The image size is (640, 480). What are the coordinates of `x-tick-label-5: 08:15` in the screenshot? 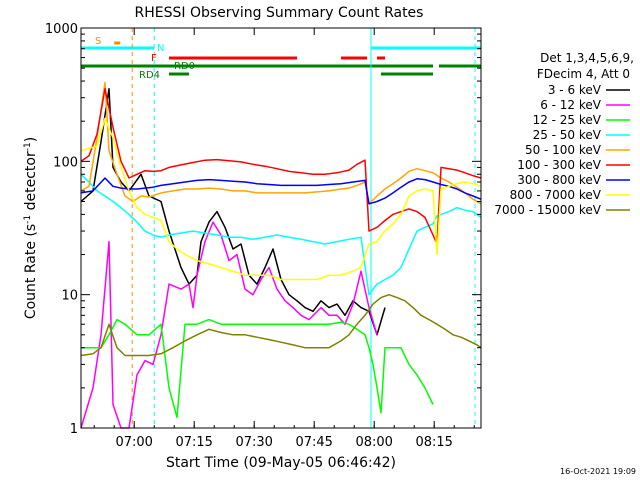 It's located at (433, 442).